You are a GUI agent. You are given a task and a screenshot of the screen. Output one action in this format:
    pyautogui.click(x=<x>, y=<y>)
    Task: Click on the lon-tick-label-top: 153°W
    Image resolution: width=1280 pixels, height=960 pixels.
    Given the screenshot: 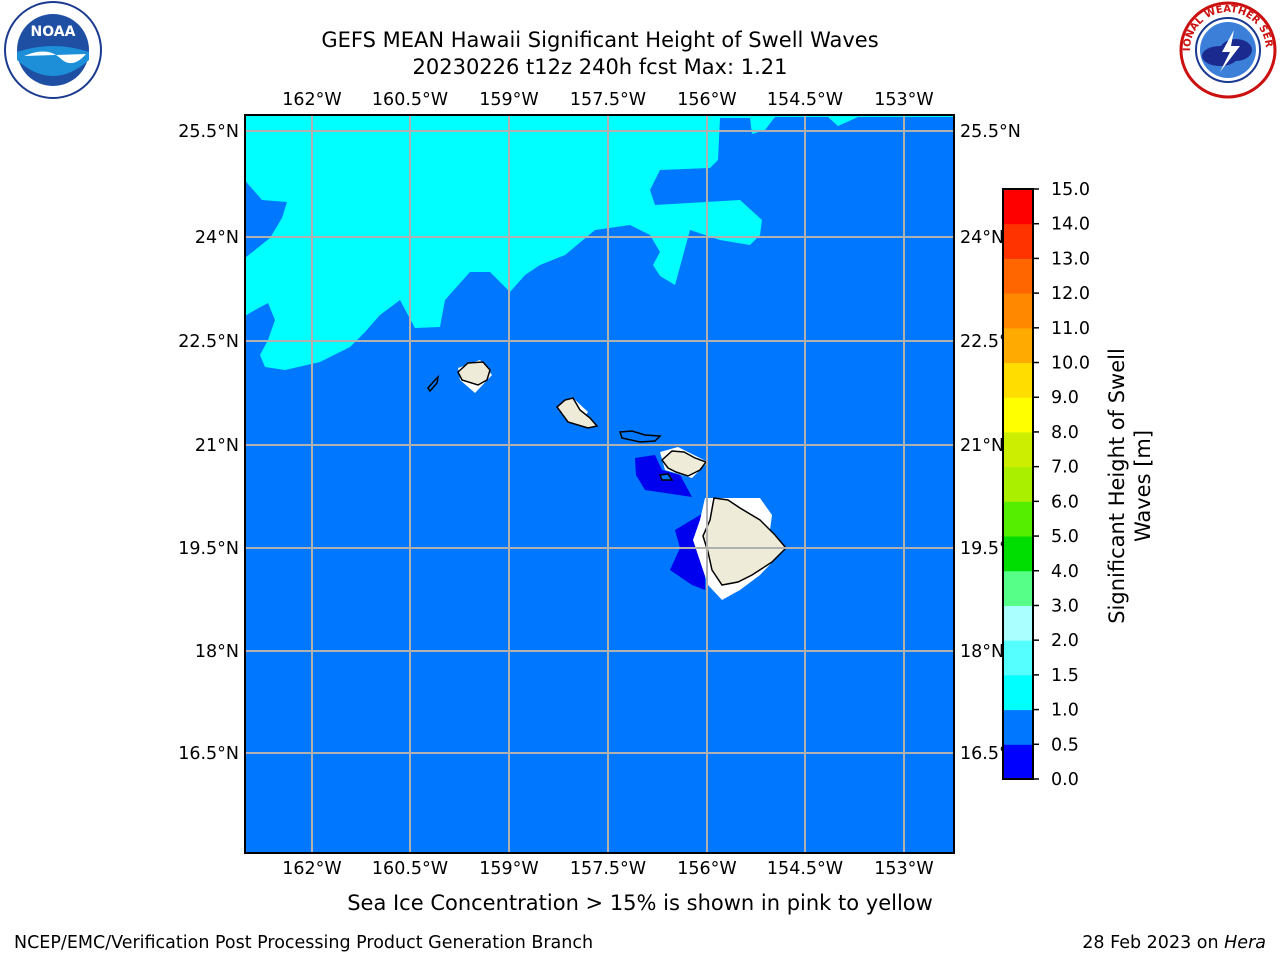 What is the action you would take?
    pyautogui.click(x=903, y=100)
    